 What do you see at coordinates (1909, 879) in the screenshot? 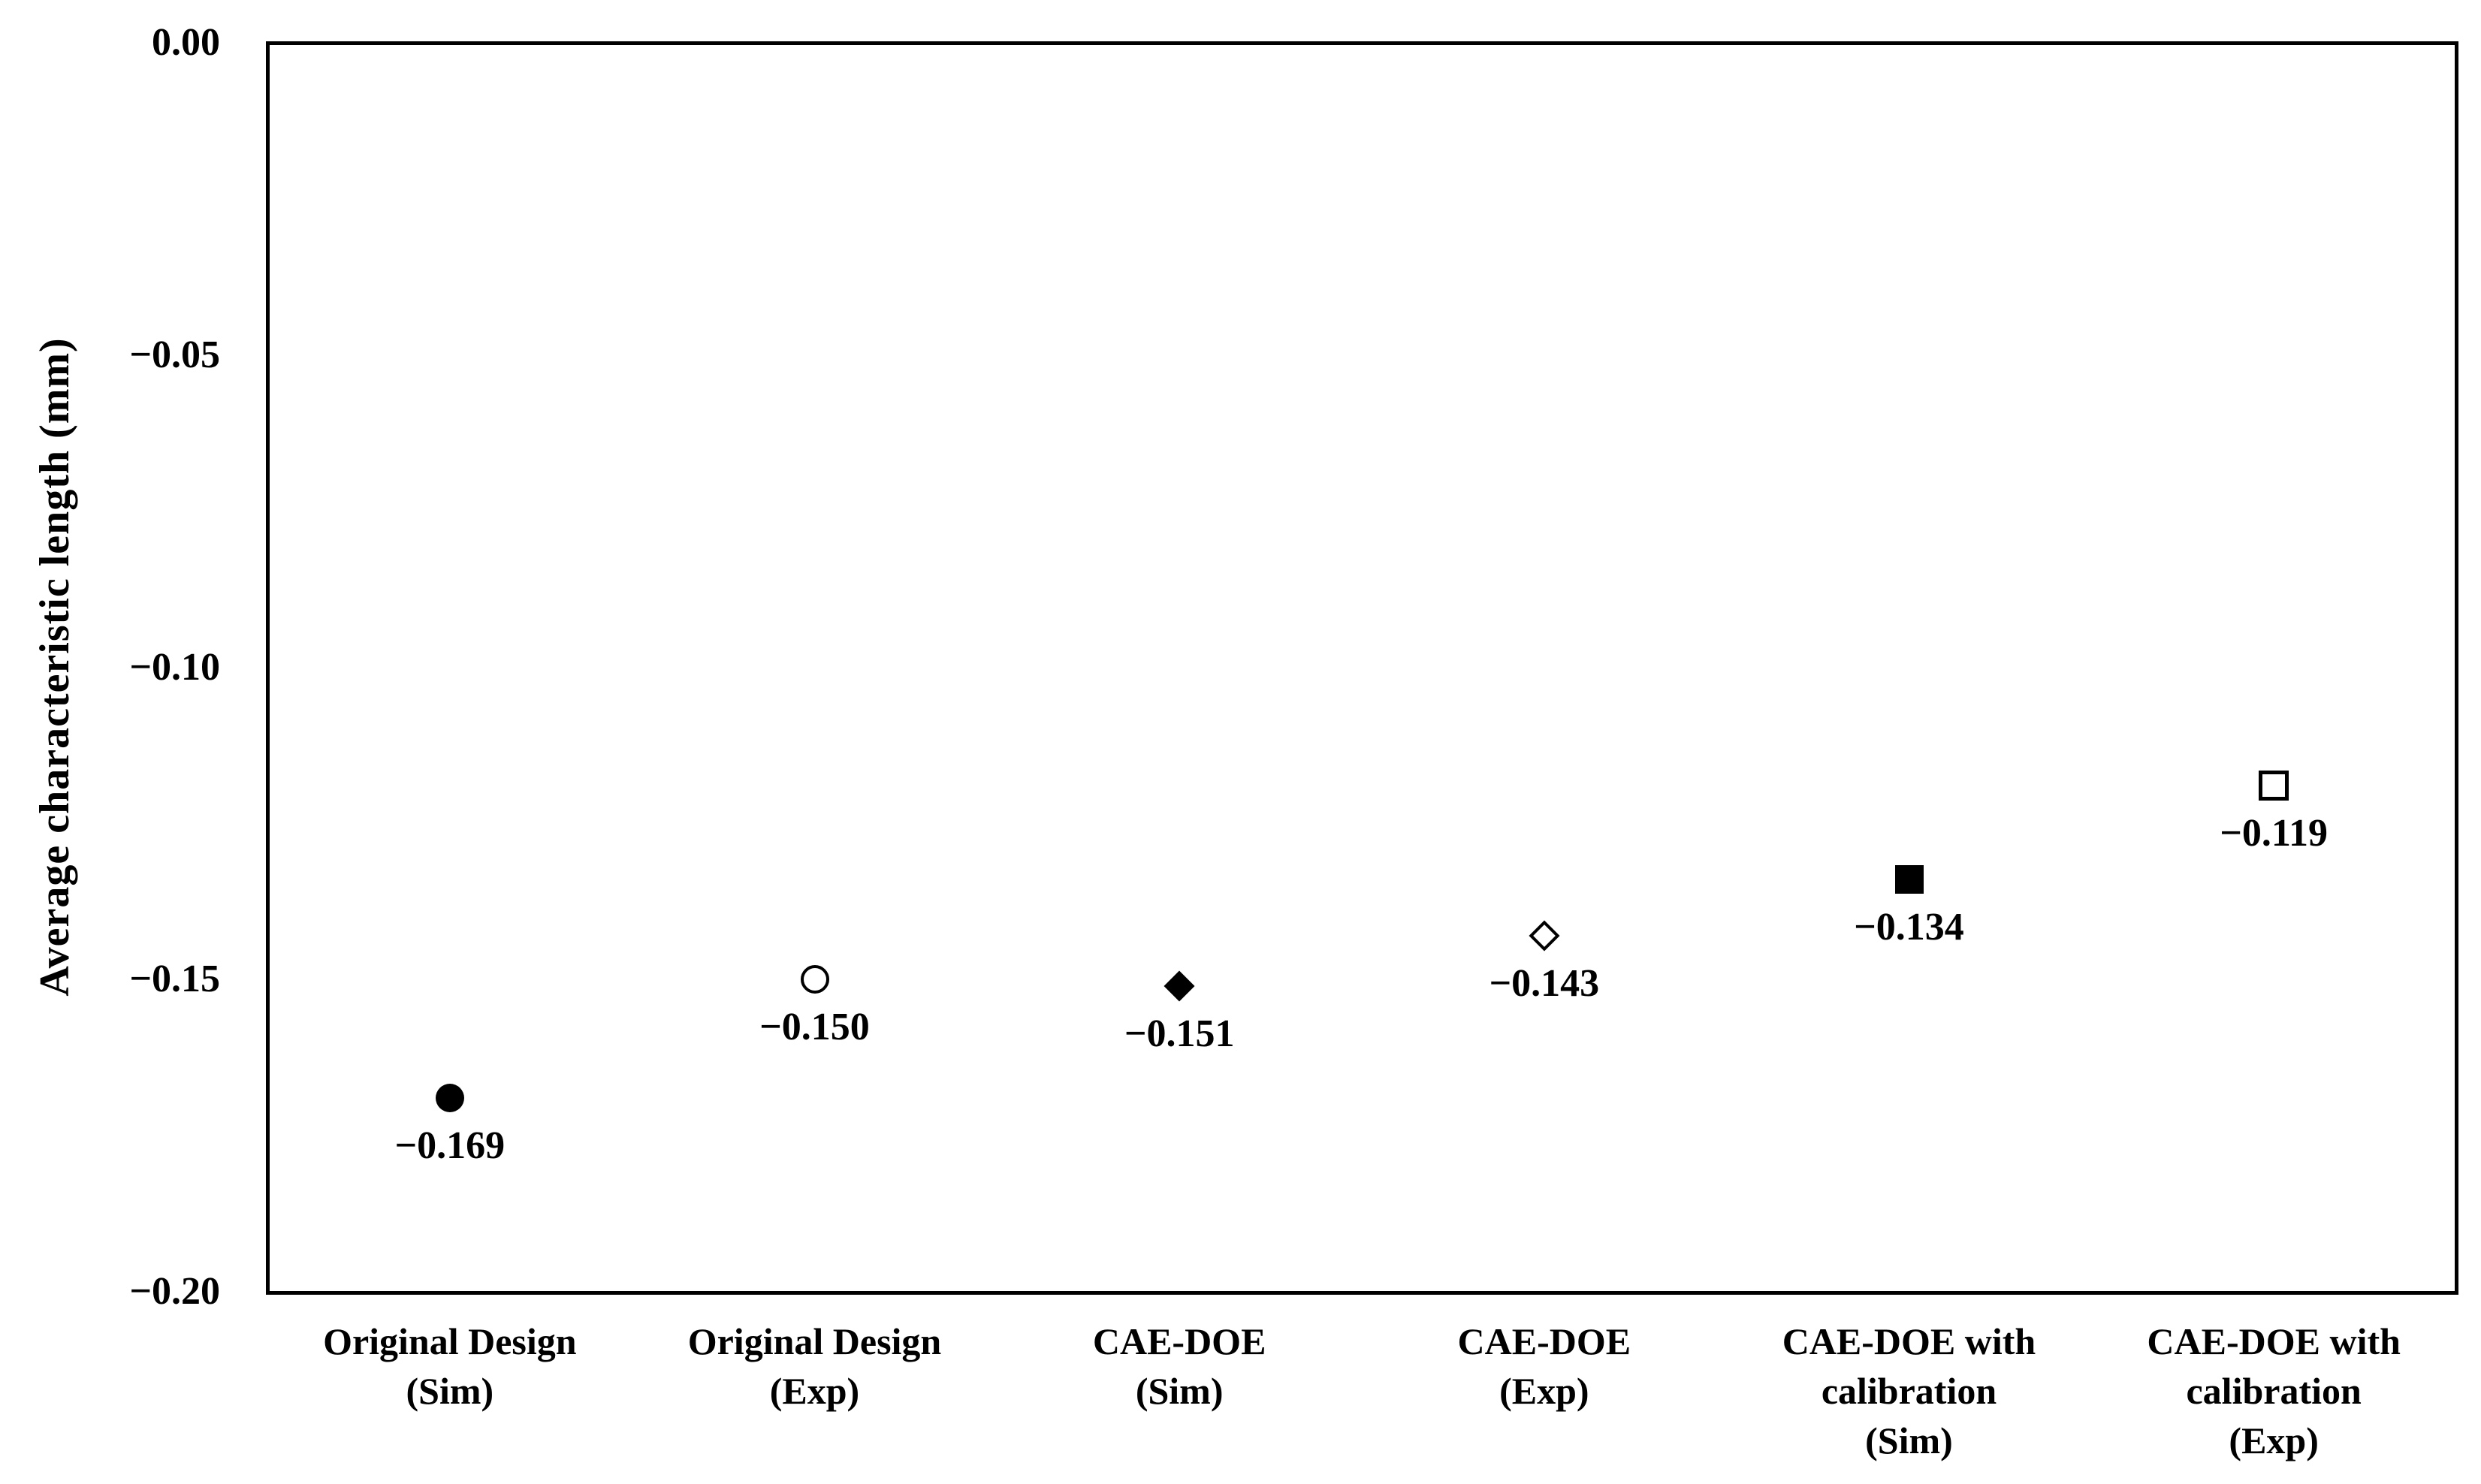
I see `filled-square-marker` at bounding box center [1909, 879].